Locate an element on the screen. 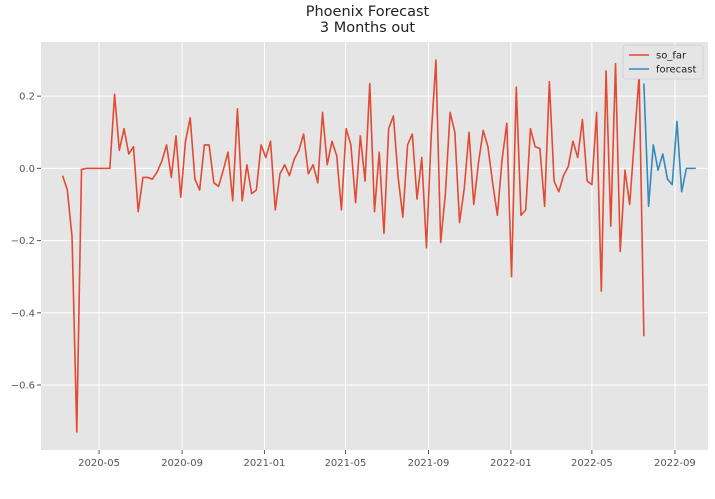 The image size is (715, 499). x-tick-label: 2021-05 is located at coordinates (346, 463).